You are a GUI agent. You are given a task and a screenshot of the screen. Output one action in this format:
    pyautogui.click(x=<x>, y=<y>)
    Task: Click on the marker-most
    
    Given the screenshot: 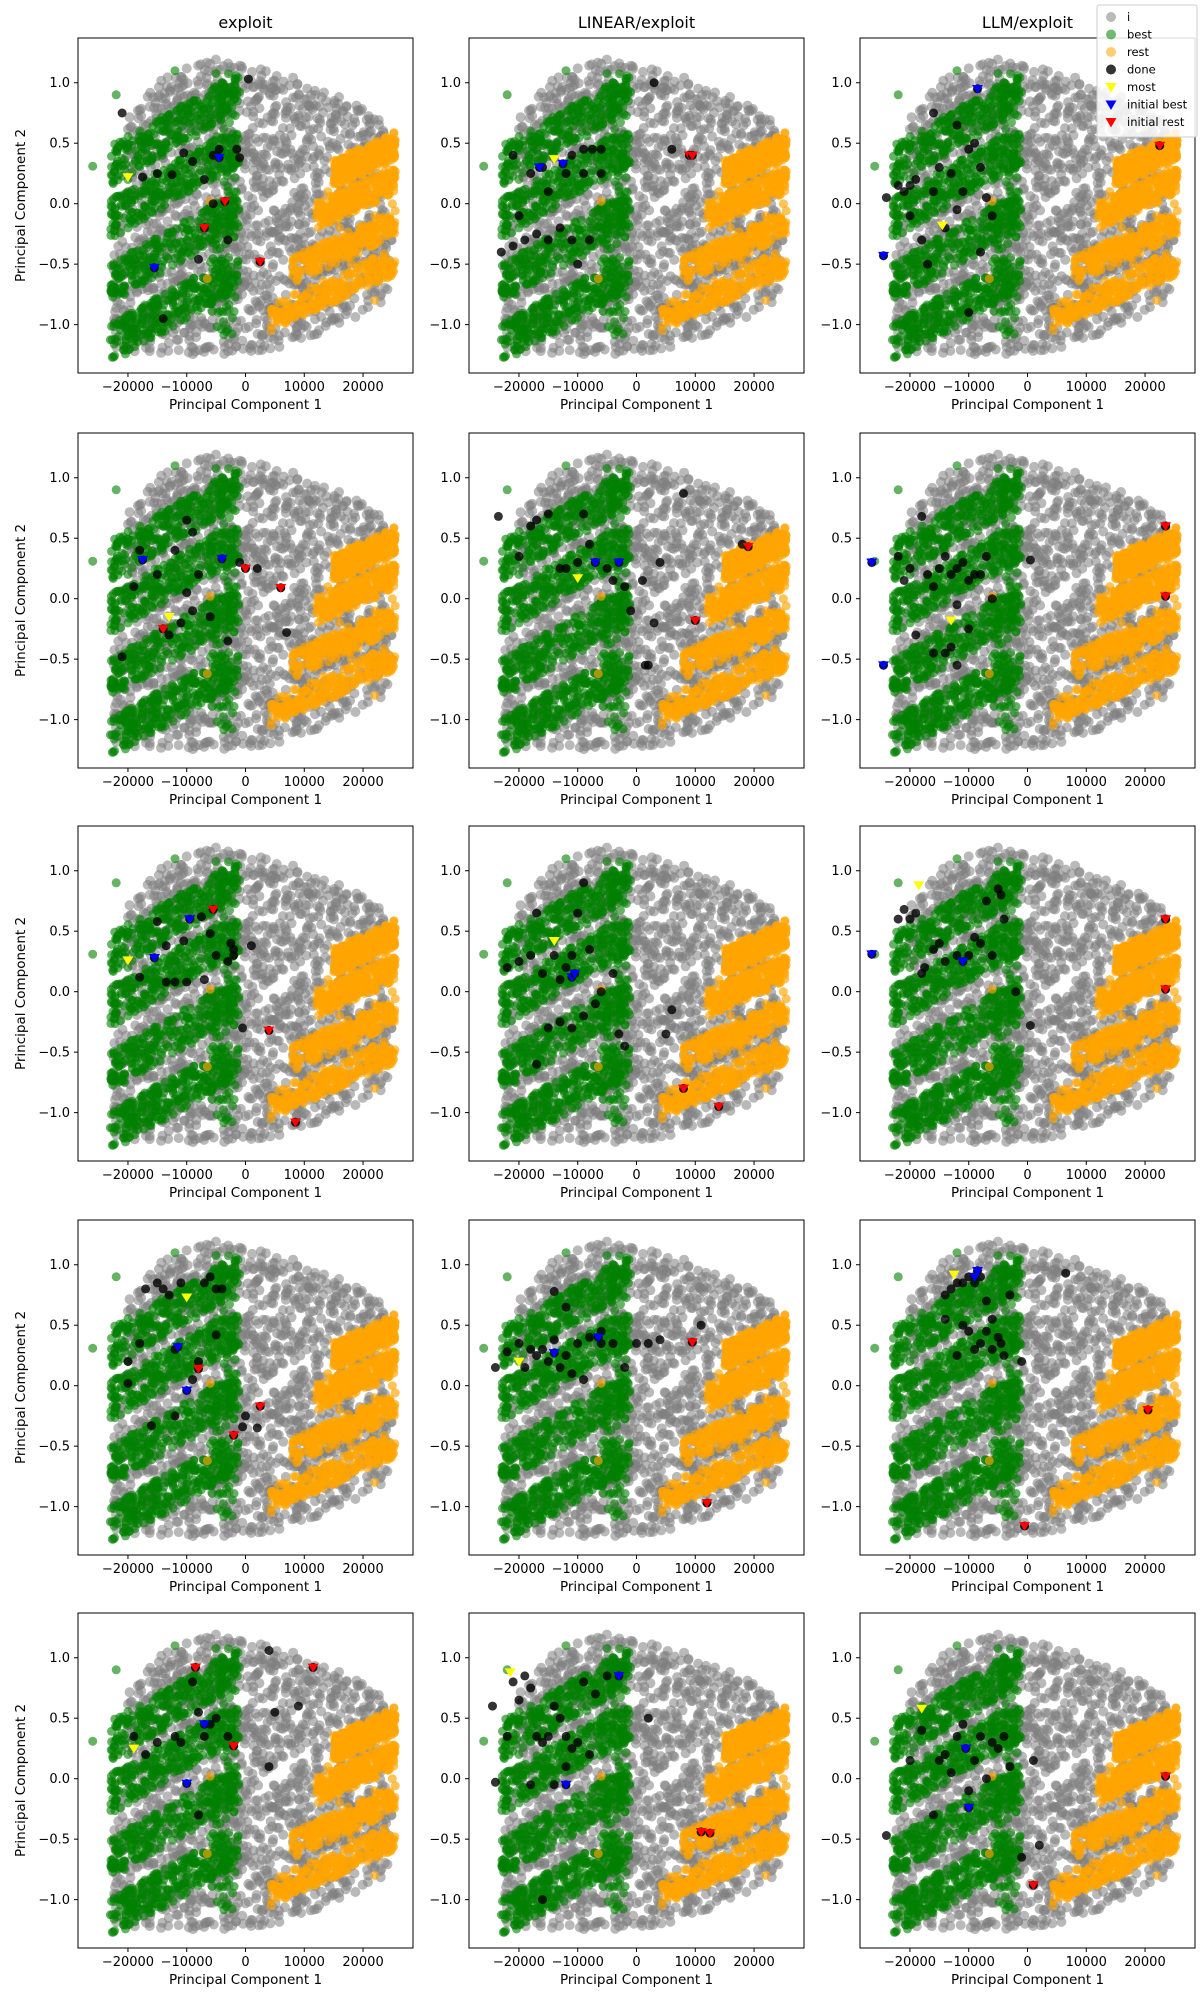 What is the action you would take?
    pyautogui.click(x=128, y=178)
    